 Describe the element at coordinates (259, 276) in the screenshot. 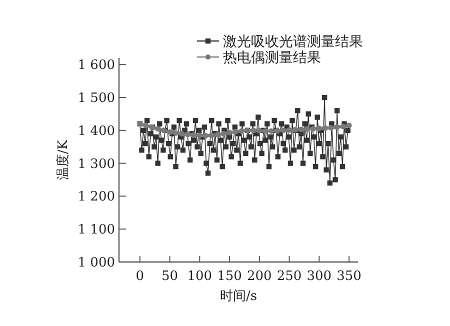

I see `x-tick-label: 200` at that location.